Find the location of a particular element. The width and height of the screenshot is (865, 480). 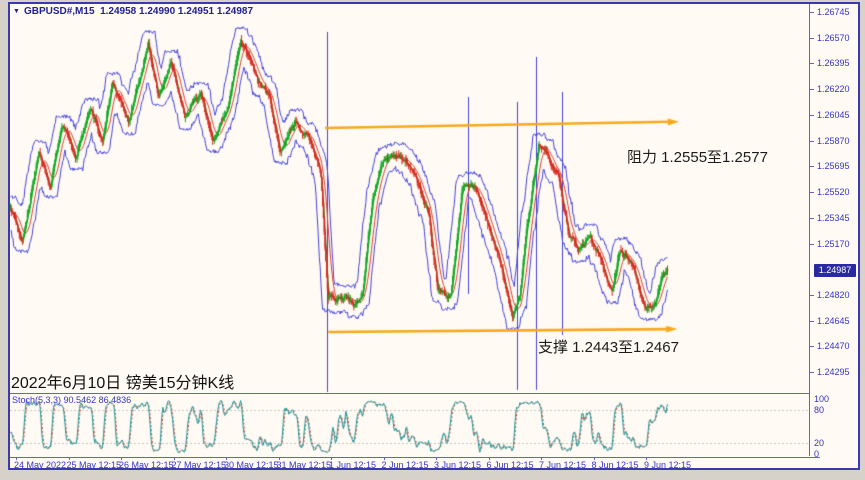

price-tick-label: 1.25345 is located at coordinates (833, 217).